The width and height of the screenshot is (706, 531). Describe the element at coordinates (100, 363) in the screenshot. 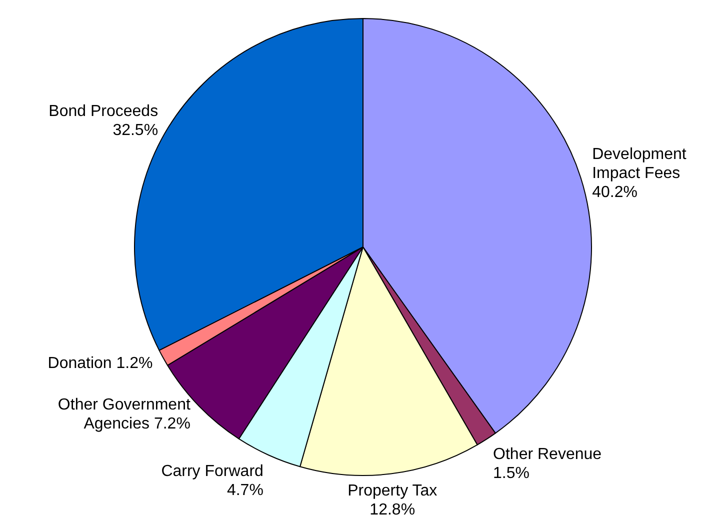

I see `slice-label: Donation 1.2%` at that location.